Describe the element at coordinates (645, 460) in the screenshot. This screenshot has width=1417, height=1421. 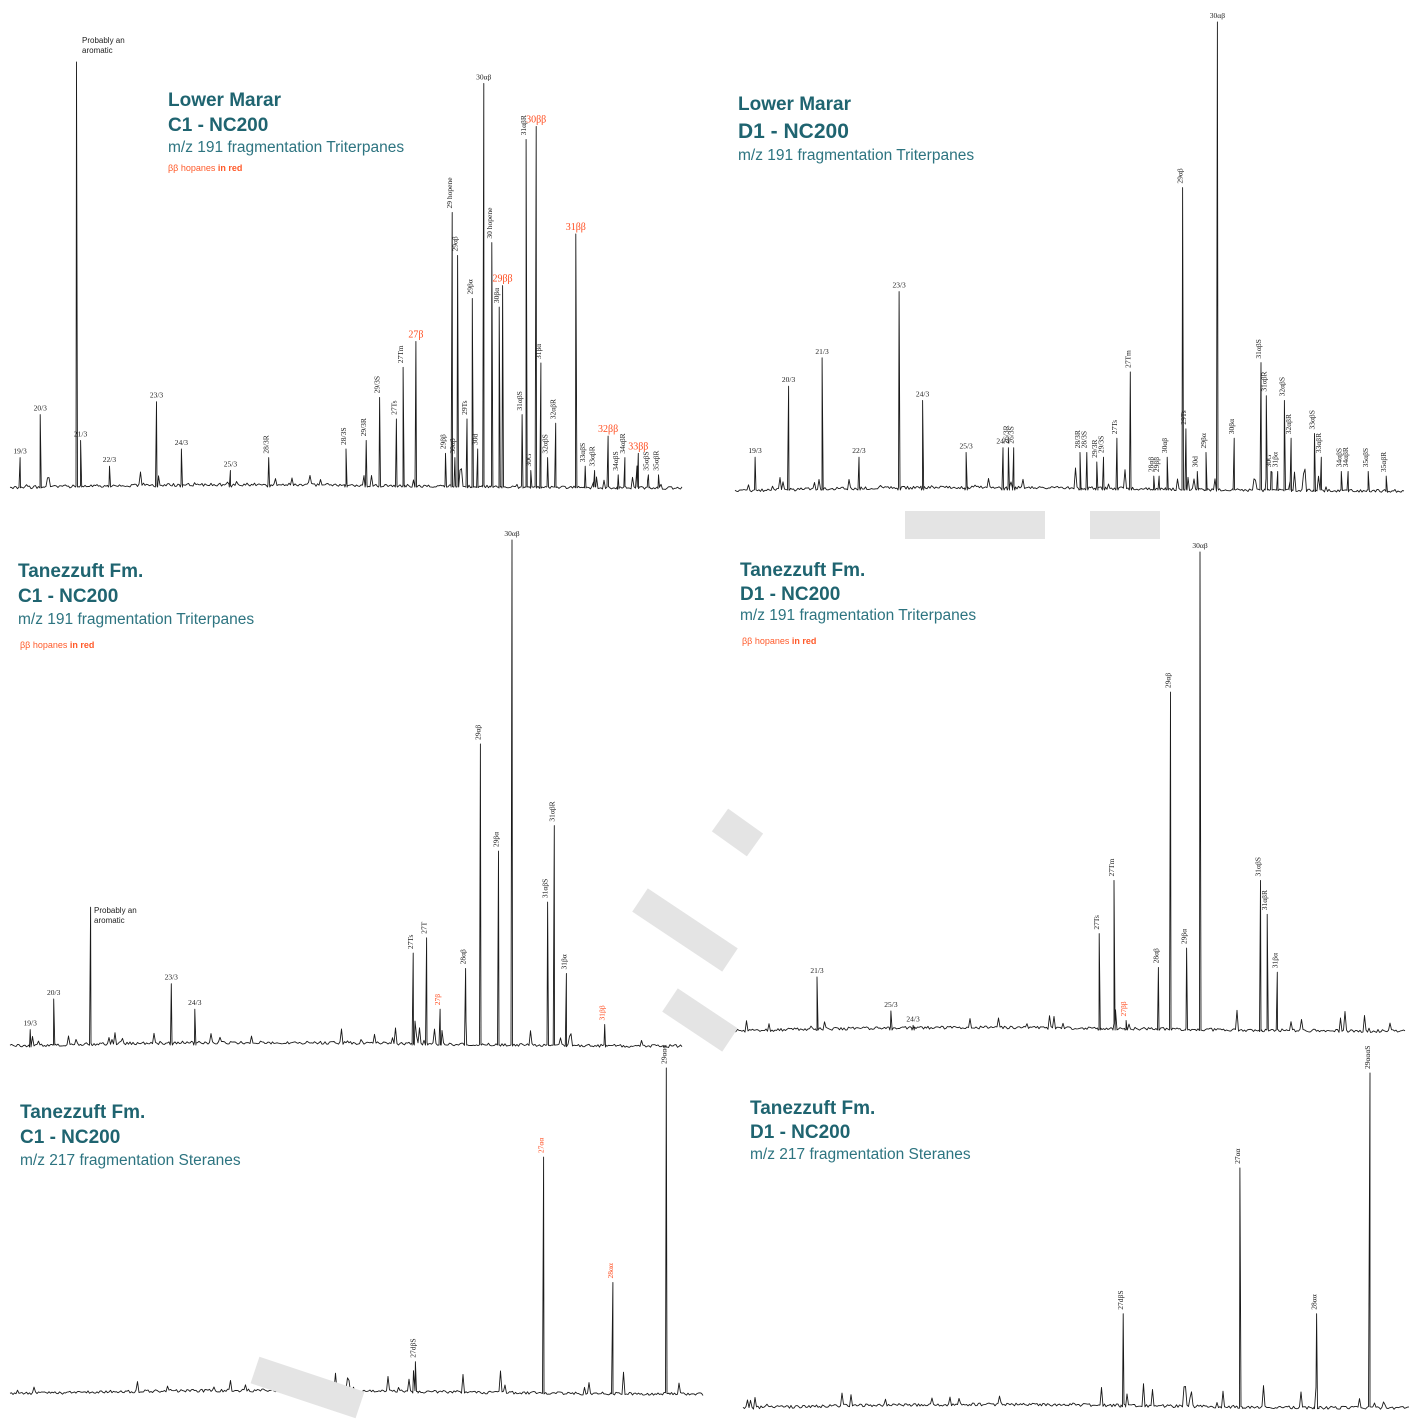
I see `peak-label: 35αβS` at that location.